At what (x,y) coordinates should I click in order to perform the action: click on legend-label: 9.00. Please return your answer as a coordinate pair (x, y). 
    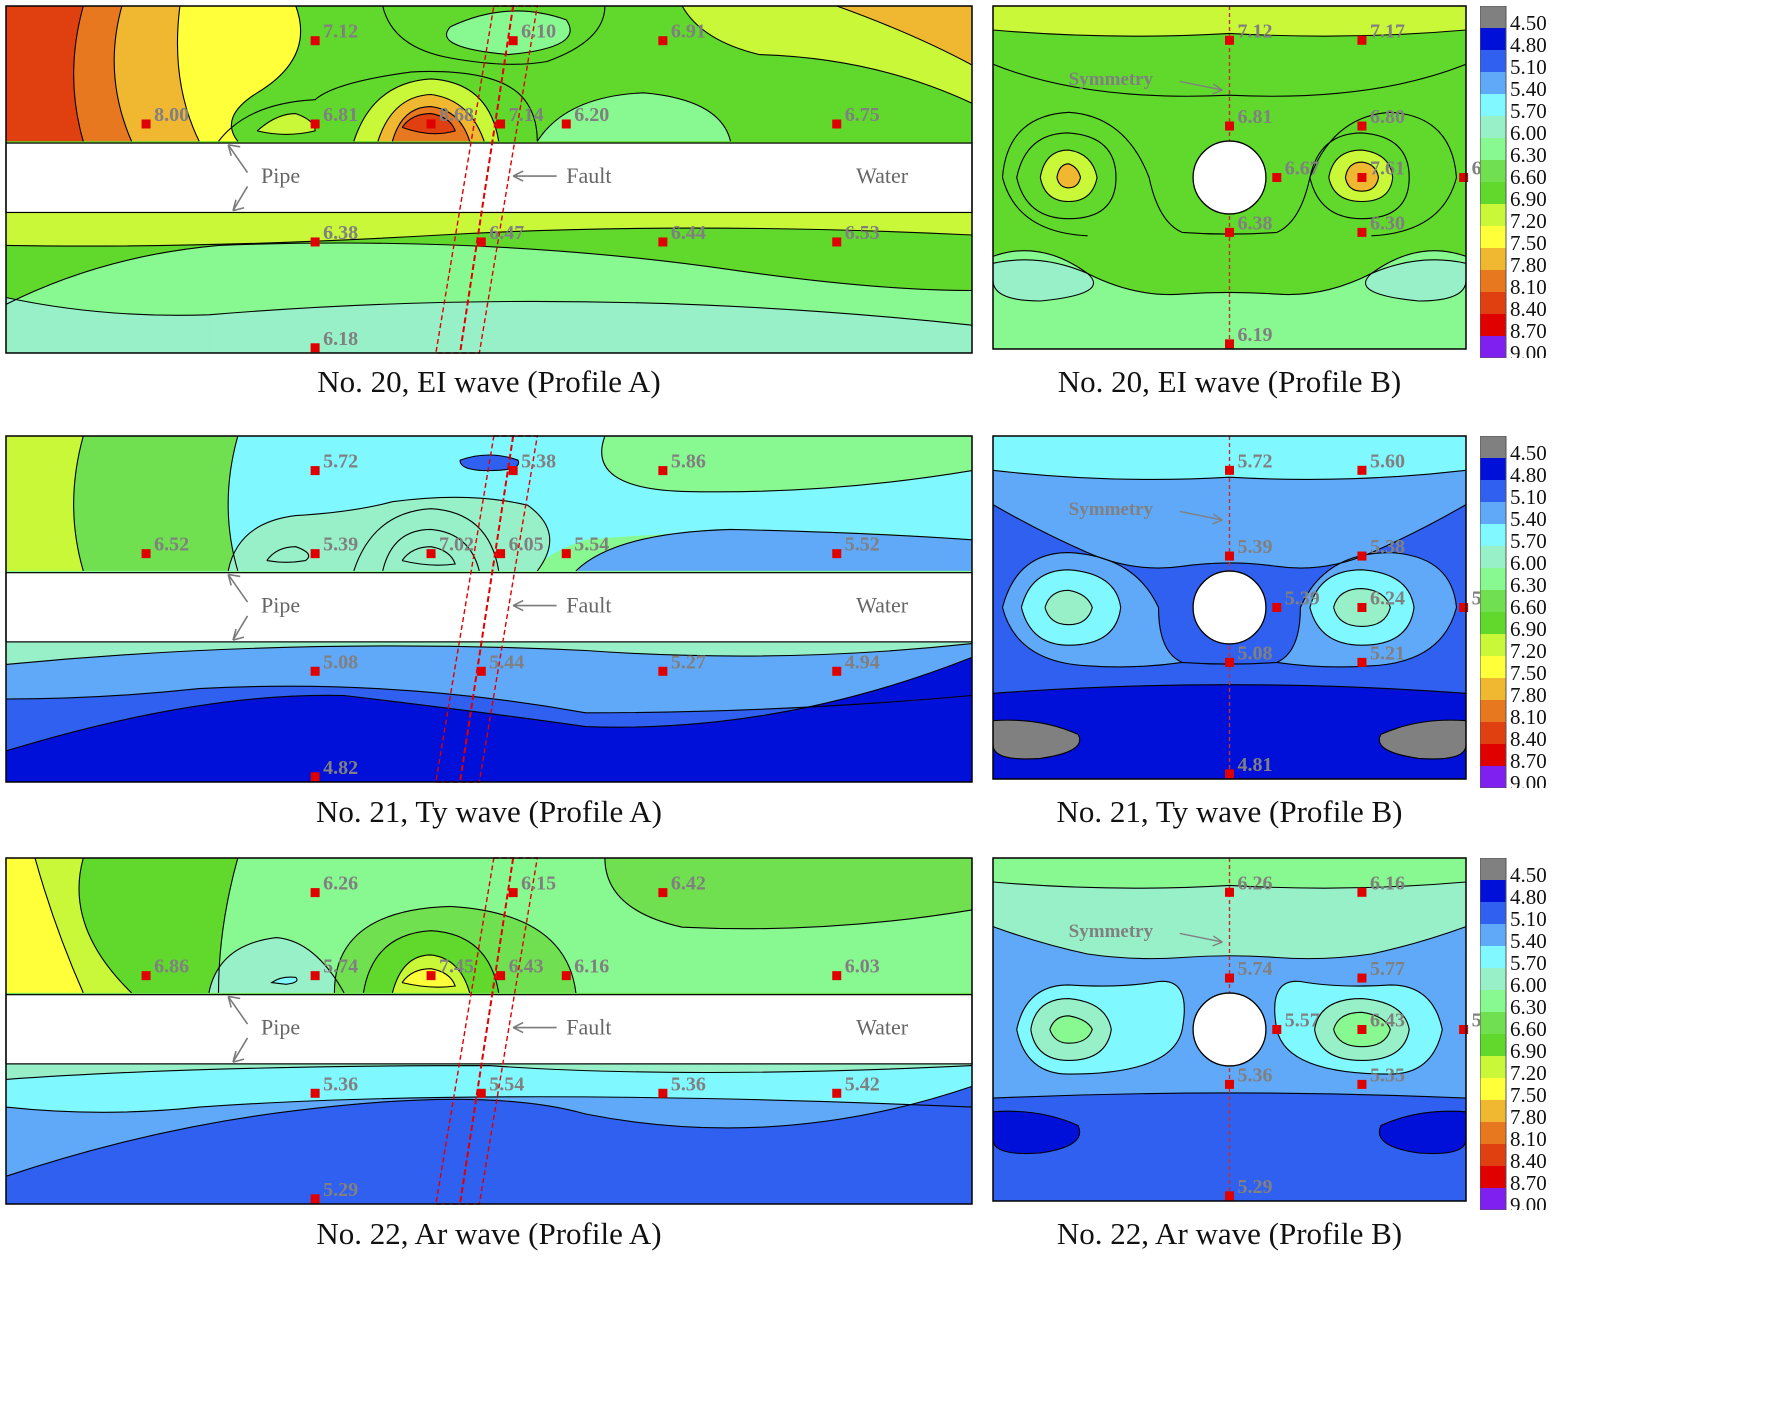
    Looking at the image, I should click on (1528, 349).